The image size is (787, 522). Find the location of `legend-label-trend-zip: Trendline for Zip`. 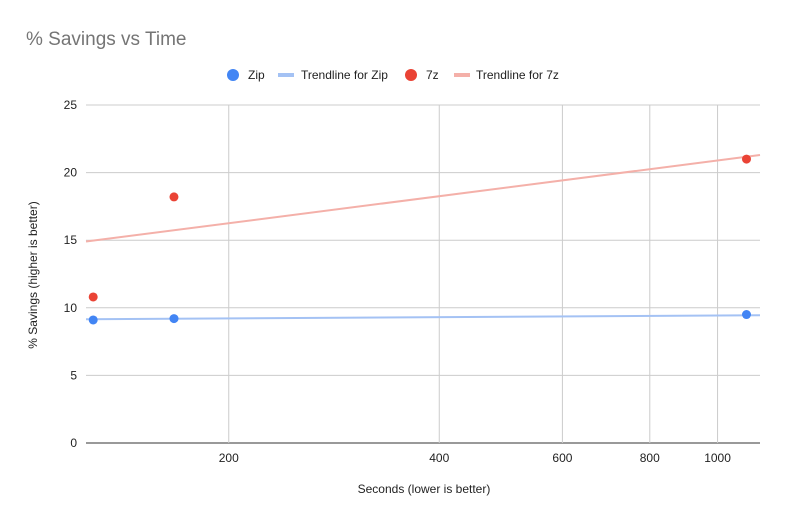

legend-label-trend-zip: Trendline for Zip is located at coordinates (344, 75).